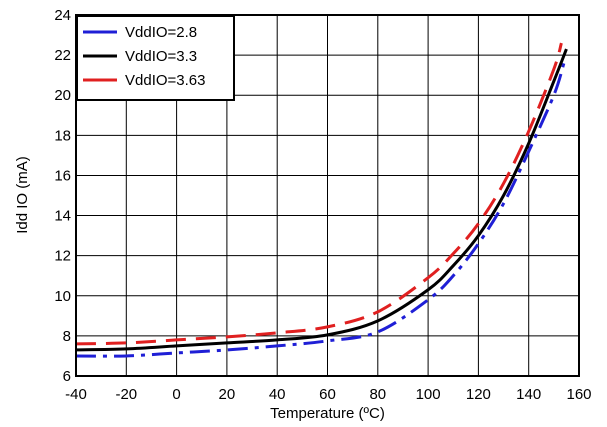 This screenshot has height=427, width=607. I want to click on x-tick-labels: -40 -20 0 20 40 60 80 100 120 140 160, so click(328, 394).